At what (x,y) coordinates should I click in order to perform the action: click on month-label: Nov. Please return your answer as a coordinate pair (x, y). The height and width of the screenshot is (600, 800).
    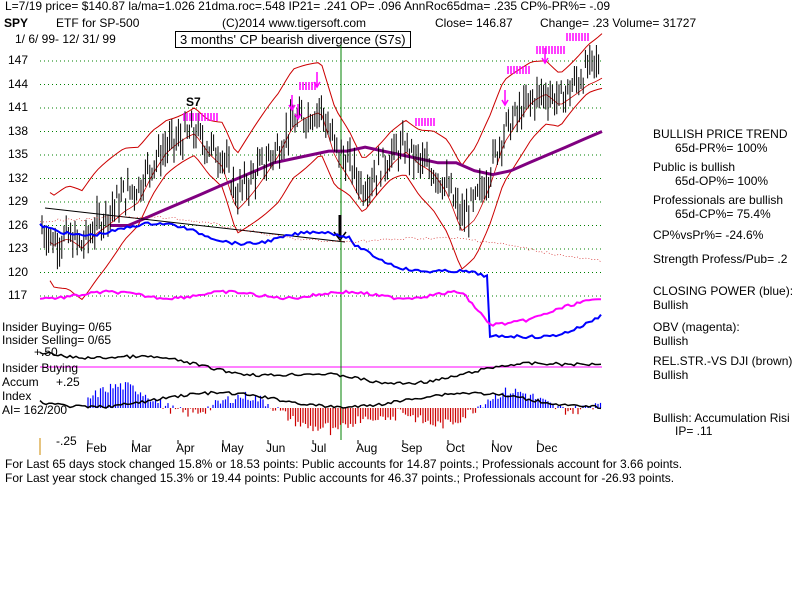
    Looking at the image, I should click on (502, 448).